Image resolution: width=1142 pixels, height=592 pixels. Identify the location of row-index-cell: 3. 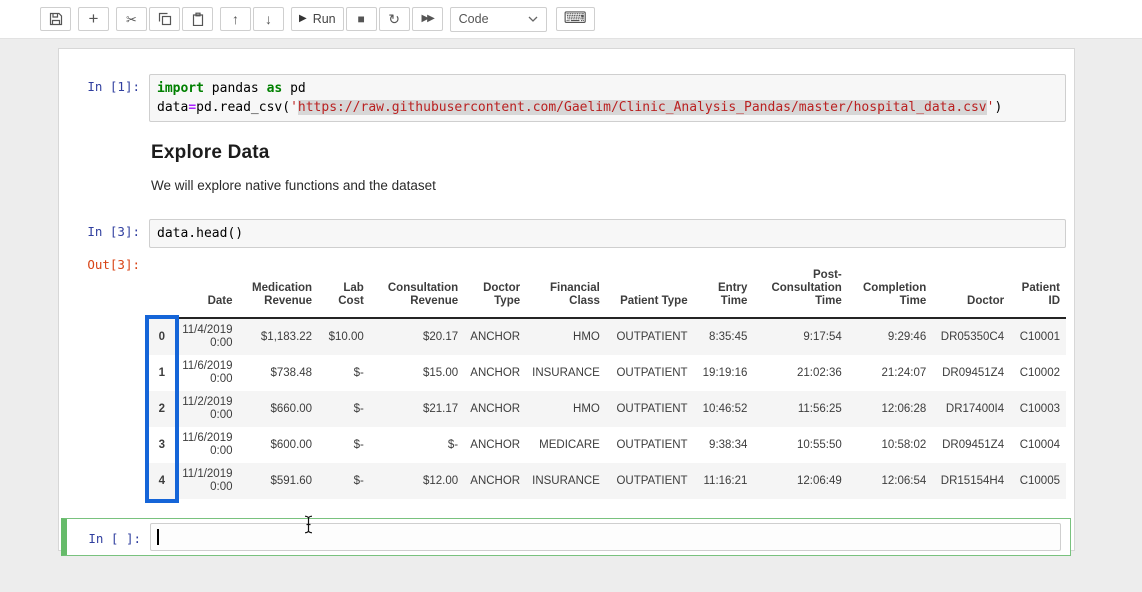
(161, 444).